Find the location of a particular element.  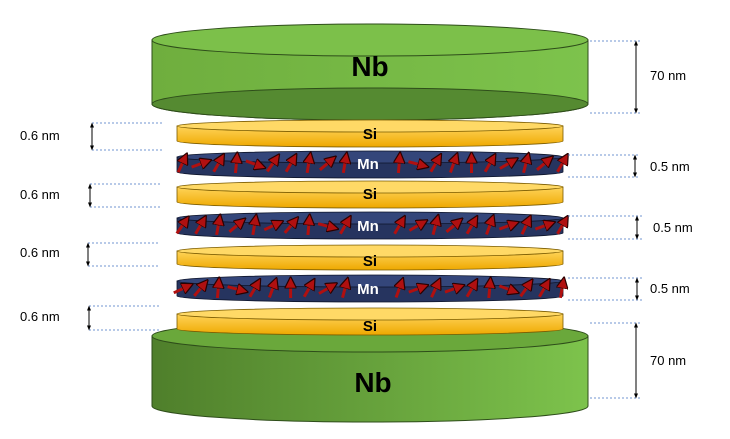

si-layer-4: Si is located at coordinates (370, 321).